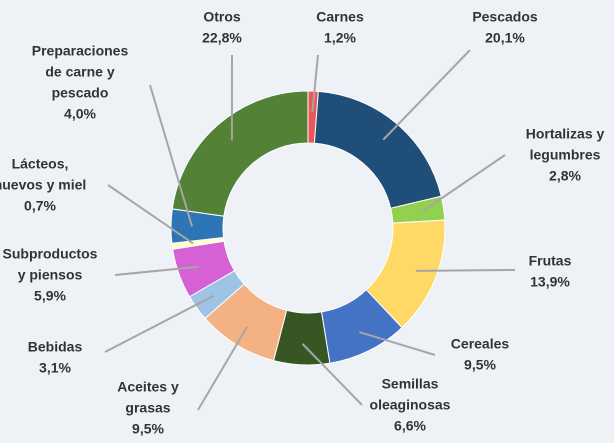  What do you see at coordinates (147, 408) in the screenshot?
I see `data-label-name: grasas` at bounding box center [147, 408].